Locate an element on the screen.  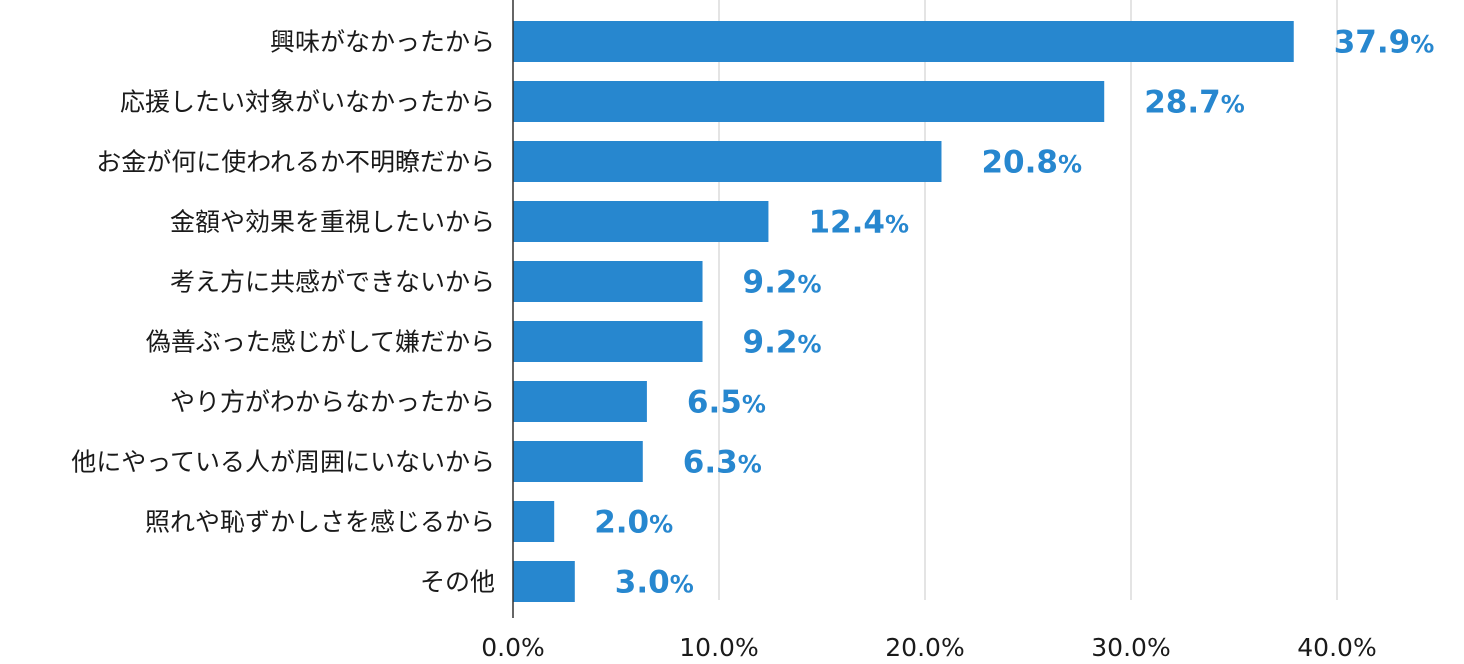
data-label: 3.0% is located at coordinates (654, 583).